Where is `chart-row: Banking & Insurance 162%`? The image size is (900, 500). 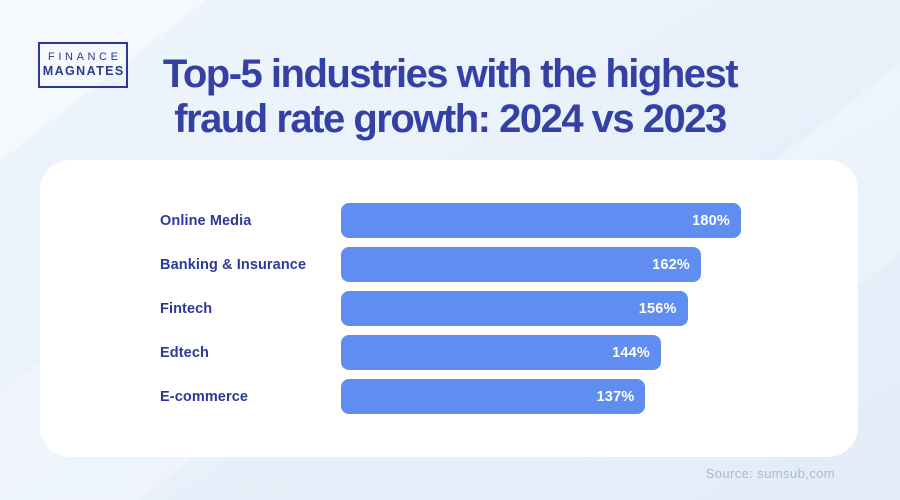 chart-row: Banking & Insurance 162% is located at coordinates (509, 264).